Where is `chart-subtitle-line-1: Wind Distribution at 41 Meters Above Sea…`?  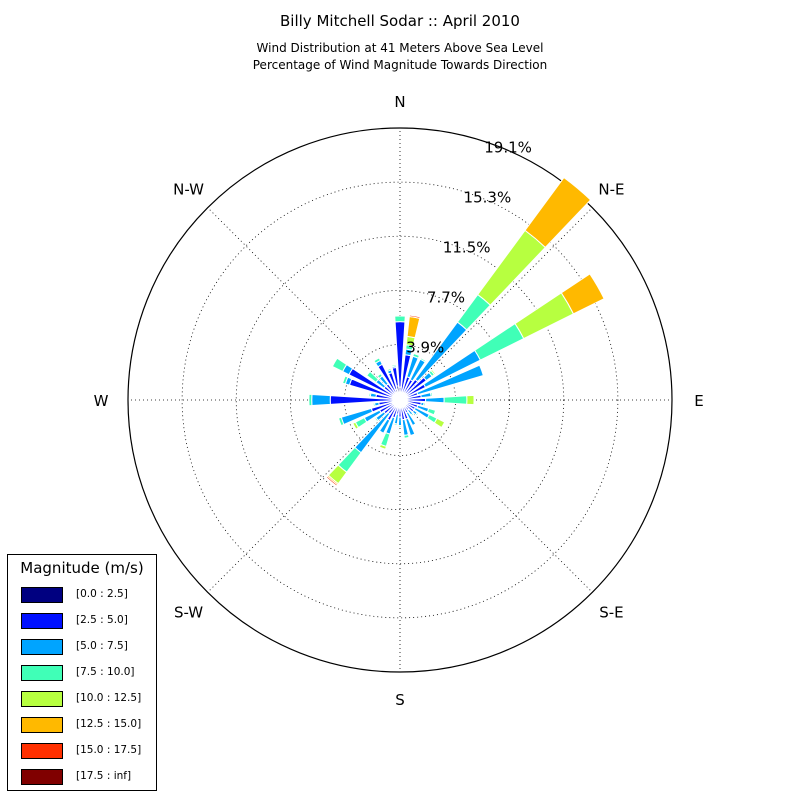 chart-subtitle-line-1: Wind Distribution at 41 Meters Above Sea… is located at coordinates (400, 48).